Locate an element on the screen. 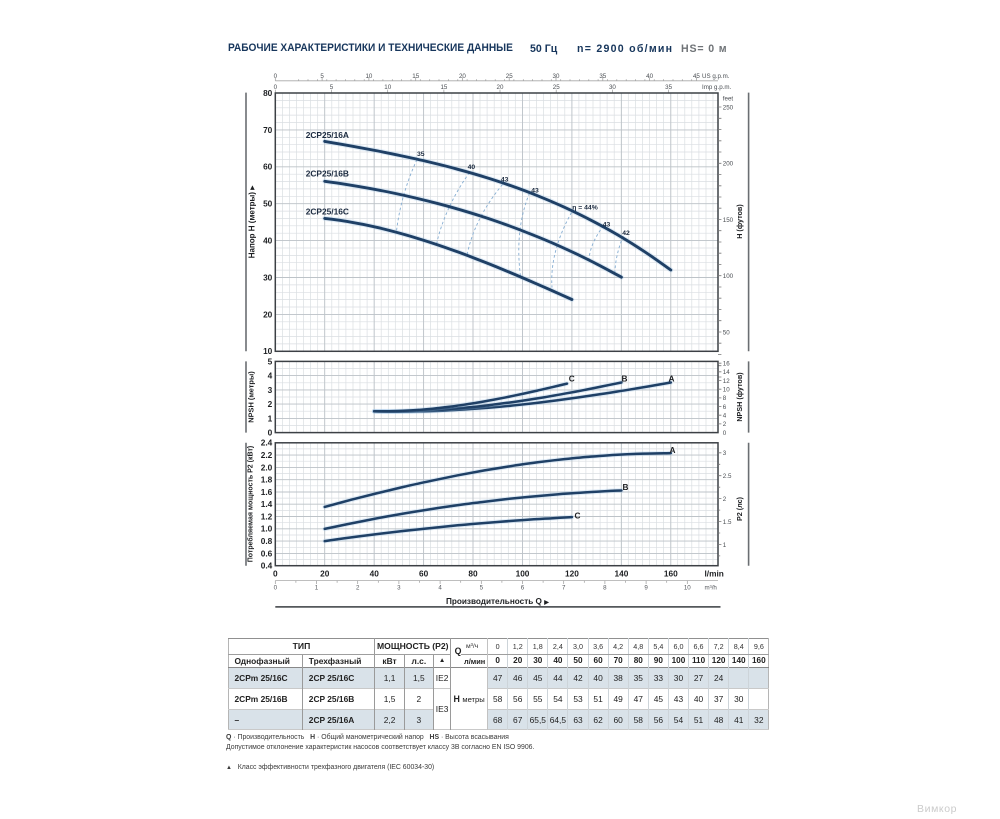  svg-text: P2 (лс) is located at coordinates (739, 508).